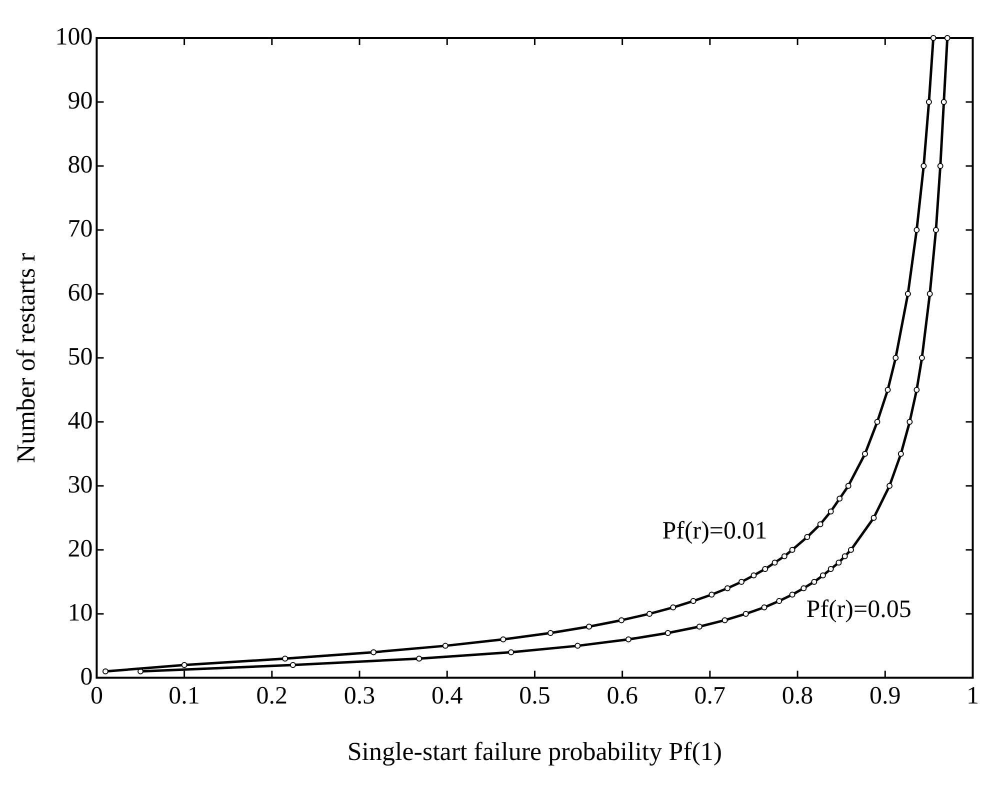 This screenshot has width=989, height=790. I want to click on x-tick-label: 0.2, so click(272, 696).